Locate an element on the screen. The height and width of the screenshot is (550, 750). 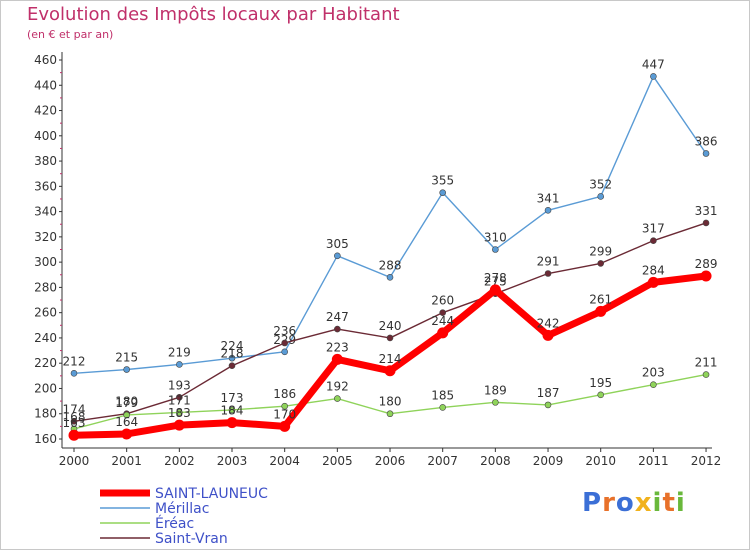
logo-letter: P is located at coordinates (592, 503).